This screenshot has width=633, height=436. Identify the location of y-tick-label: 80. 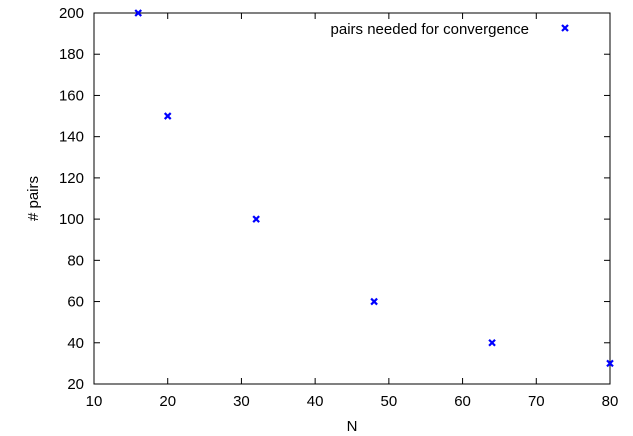
(75, 260).